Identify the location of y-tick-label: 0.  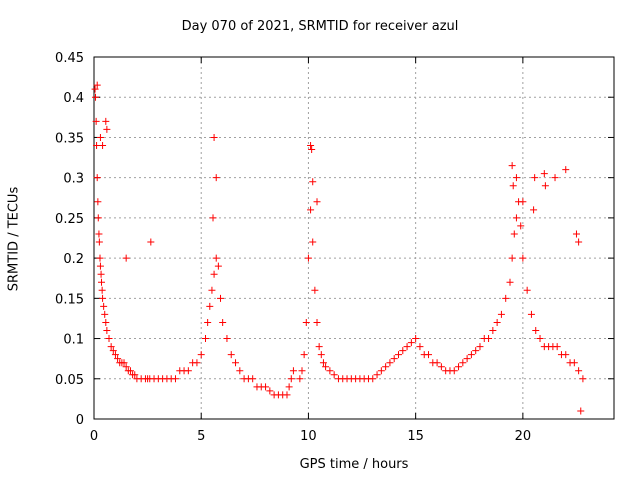
(80, 420).